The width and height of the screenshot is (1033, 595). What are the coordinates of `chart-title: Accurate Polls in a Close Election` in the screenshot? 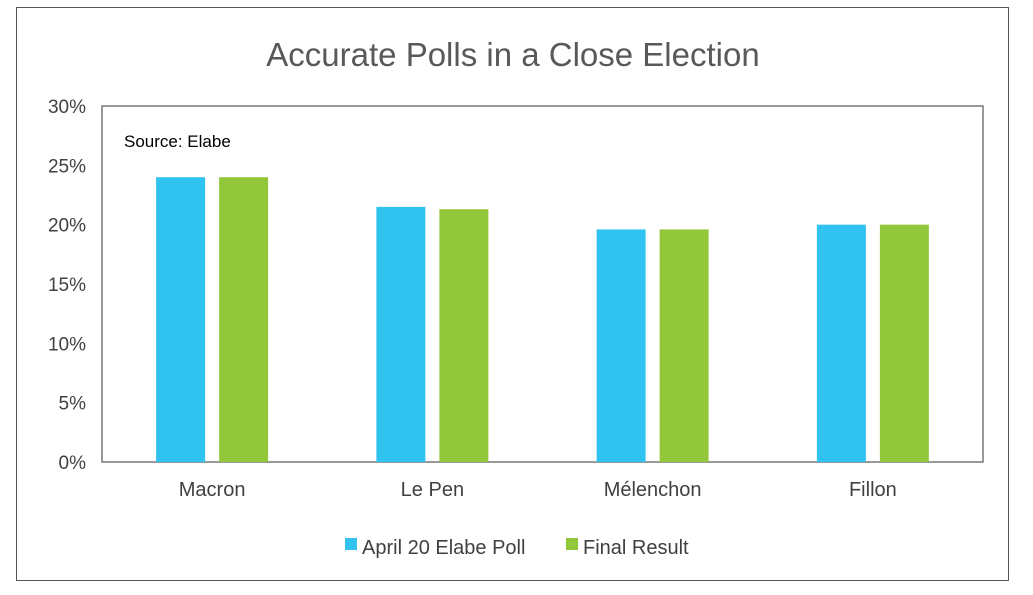 It's located at (512, 54).